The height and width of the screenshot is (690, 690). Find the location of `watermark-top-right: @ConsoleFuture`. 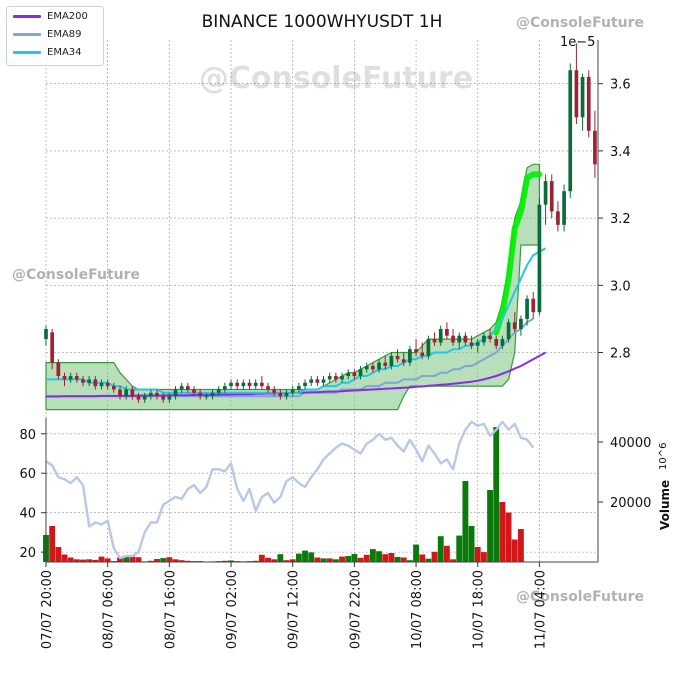

watermark-top-right: @ConsoleFuture is located at coordinates (580, 23).